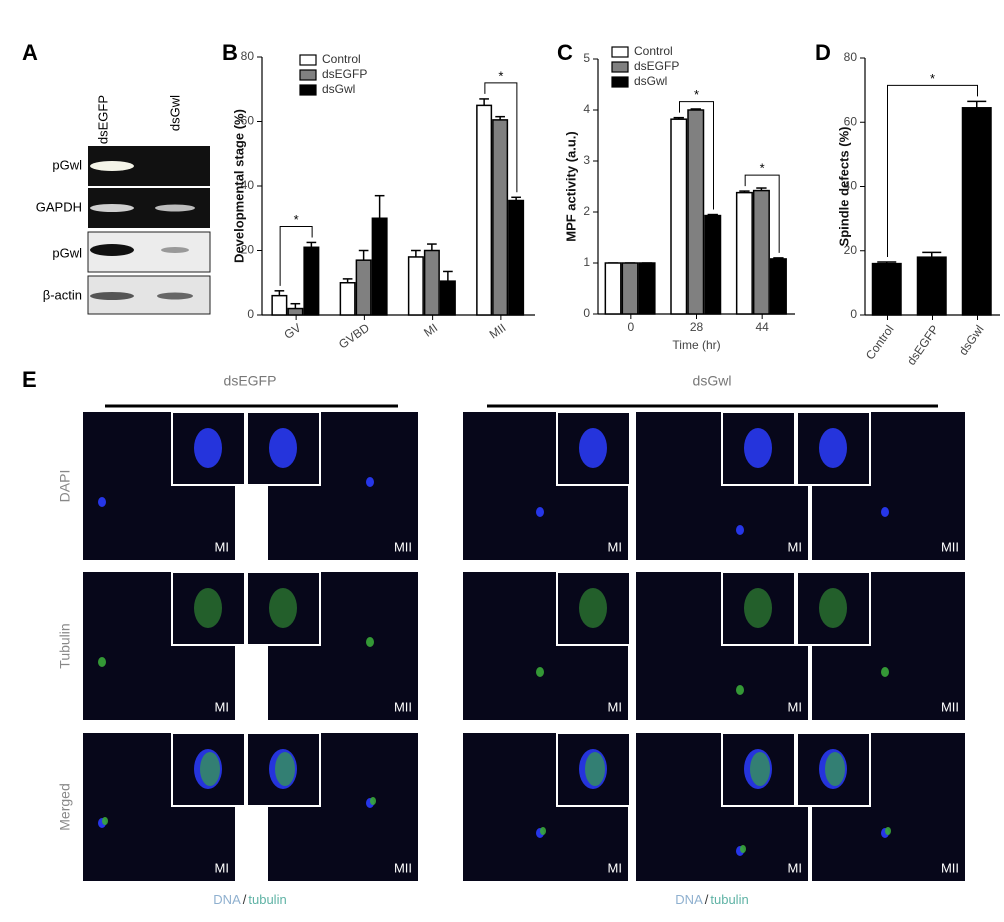 The height and width of the screenshot is (922, 1004). Describe the element at coordinates (174, 113) in the screenshot. I see `lane-label: dsGwl` at that location.